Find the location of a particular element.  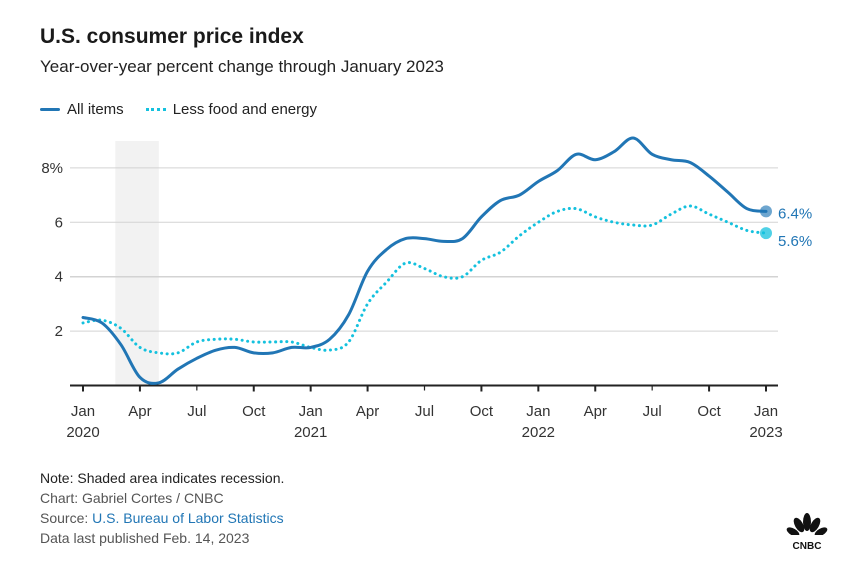

legend-item-all-items: All items is located at coordinates (82, 109).